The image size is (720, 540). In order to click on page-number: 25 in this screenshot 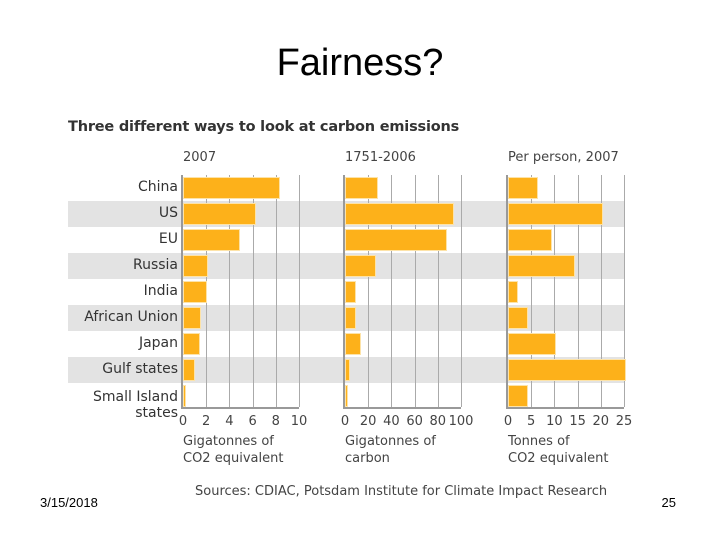, I will do `click(668, 502)`.